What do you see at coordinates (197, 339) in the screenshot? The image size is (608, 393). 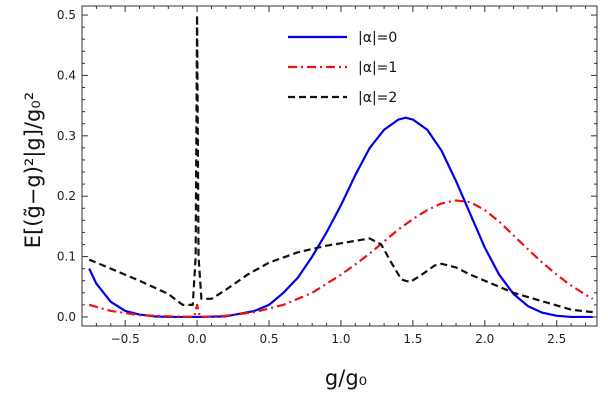 I see `x-tick-label: 0.0` at bounding box center [197, 339].